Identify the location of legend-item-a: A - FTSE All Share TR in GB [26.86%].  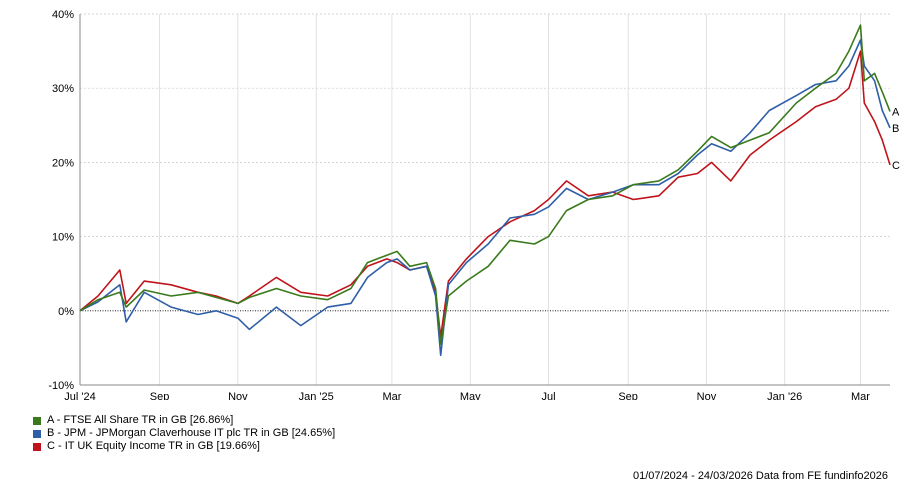
(184, 420).